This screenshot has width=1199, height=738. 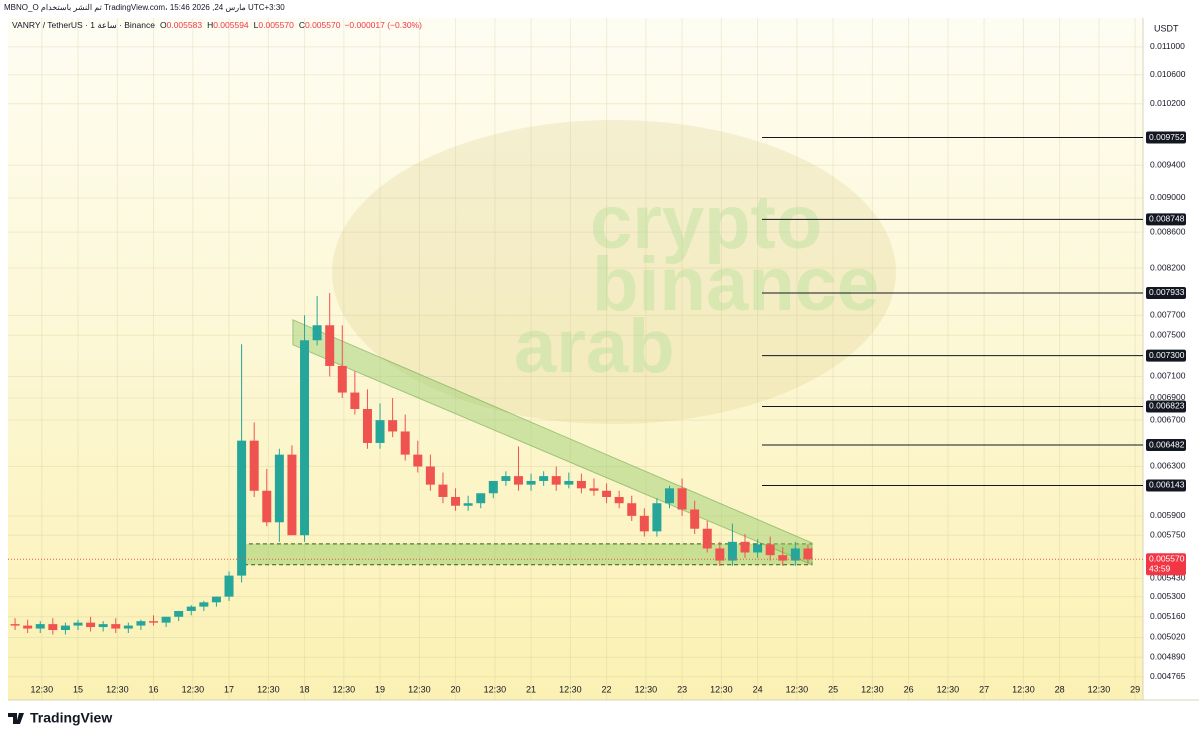 What do you see at coordinates (682, 689) in the screenshot?
I see `x-tick-label: 23` at bounding box center [682, 689].